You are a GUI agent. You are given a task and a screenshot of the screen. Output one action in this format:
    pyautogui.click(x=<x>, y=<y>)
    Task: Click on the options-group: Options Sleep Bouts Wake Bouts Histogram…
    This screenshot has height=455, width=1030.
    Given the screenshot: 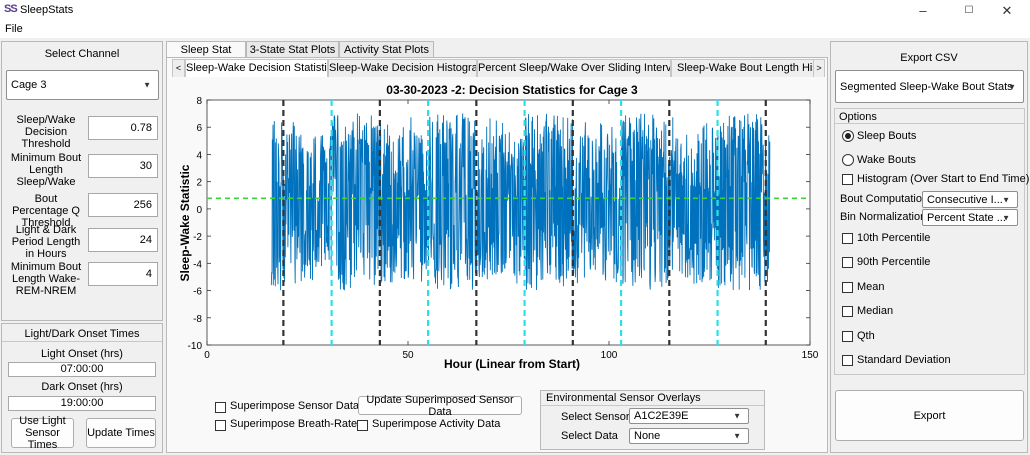 What is the action you would take?
    pyautogui.click(x=931, y=241)
    